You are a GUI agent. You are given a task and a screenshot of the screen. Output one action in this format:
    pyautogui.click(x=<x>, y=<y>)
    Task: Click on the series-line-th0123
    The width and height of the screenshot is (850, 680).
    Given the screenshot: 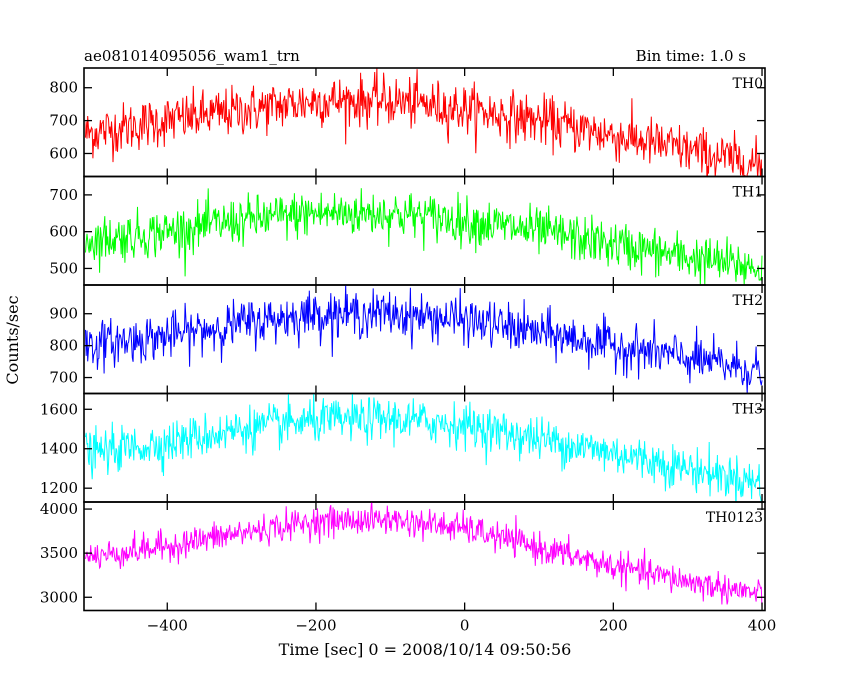 What is the action you would take?
    pyautogui.click(x=424, y=555)
    